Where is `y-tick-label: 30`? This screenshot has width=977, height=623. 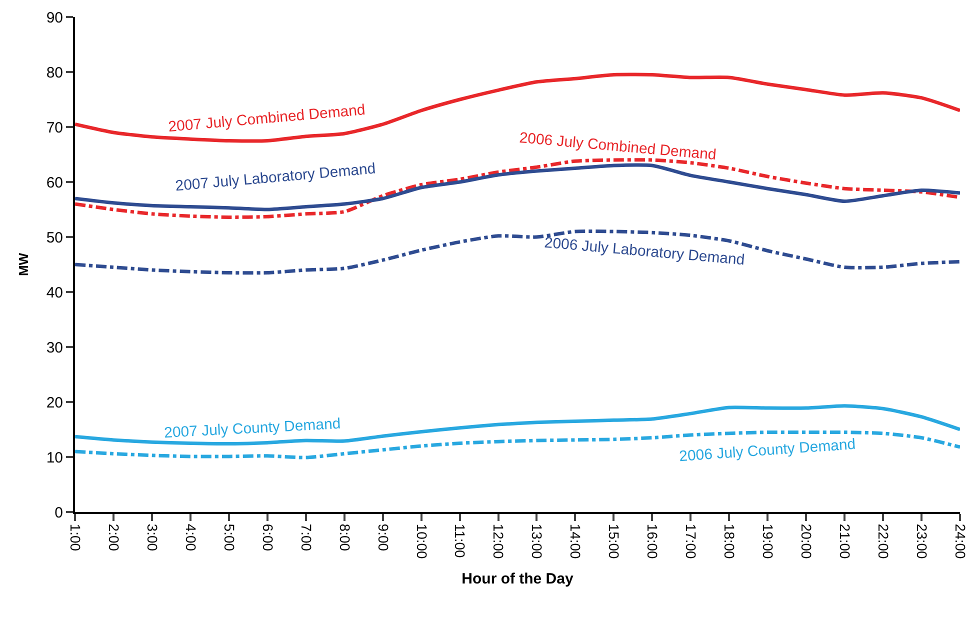 y-tick-label: 30 is located at coordinates (54, 347).